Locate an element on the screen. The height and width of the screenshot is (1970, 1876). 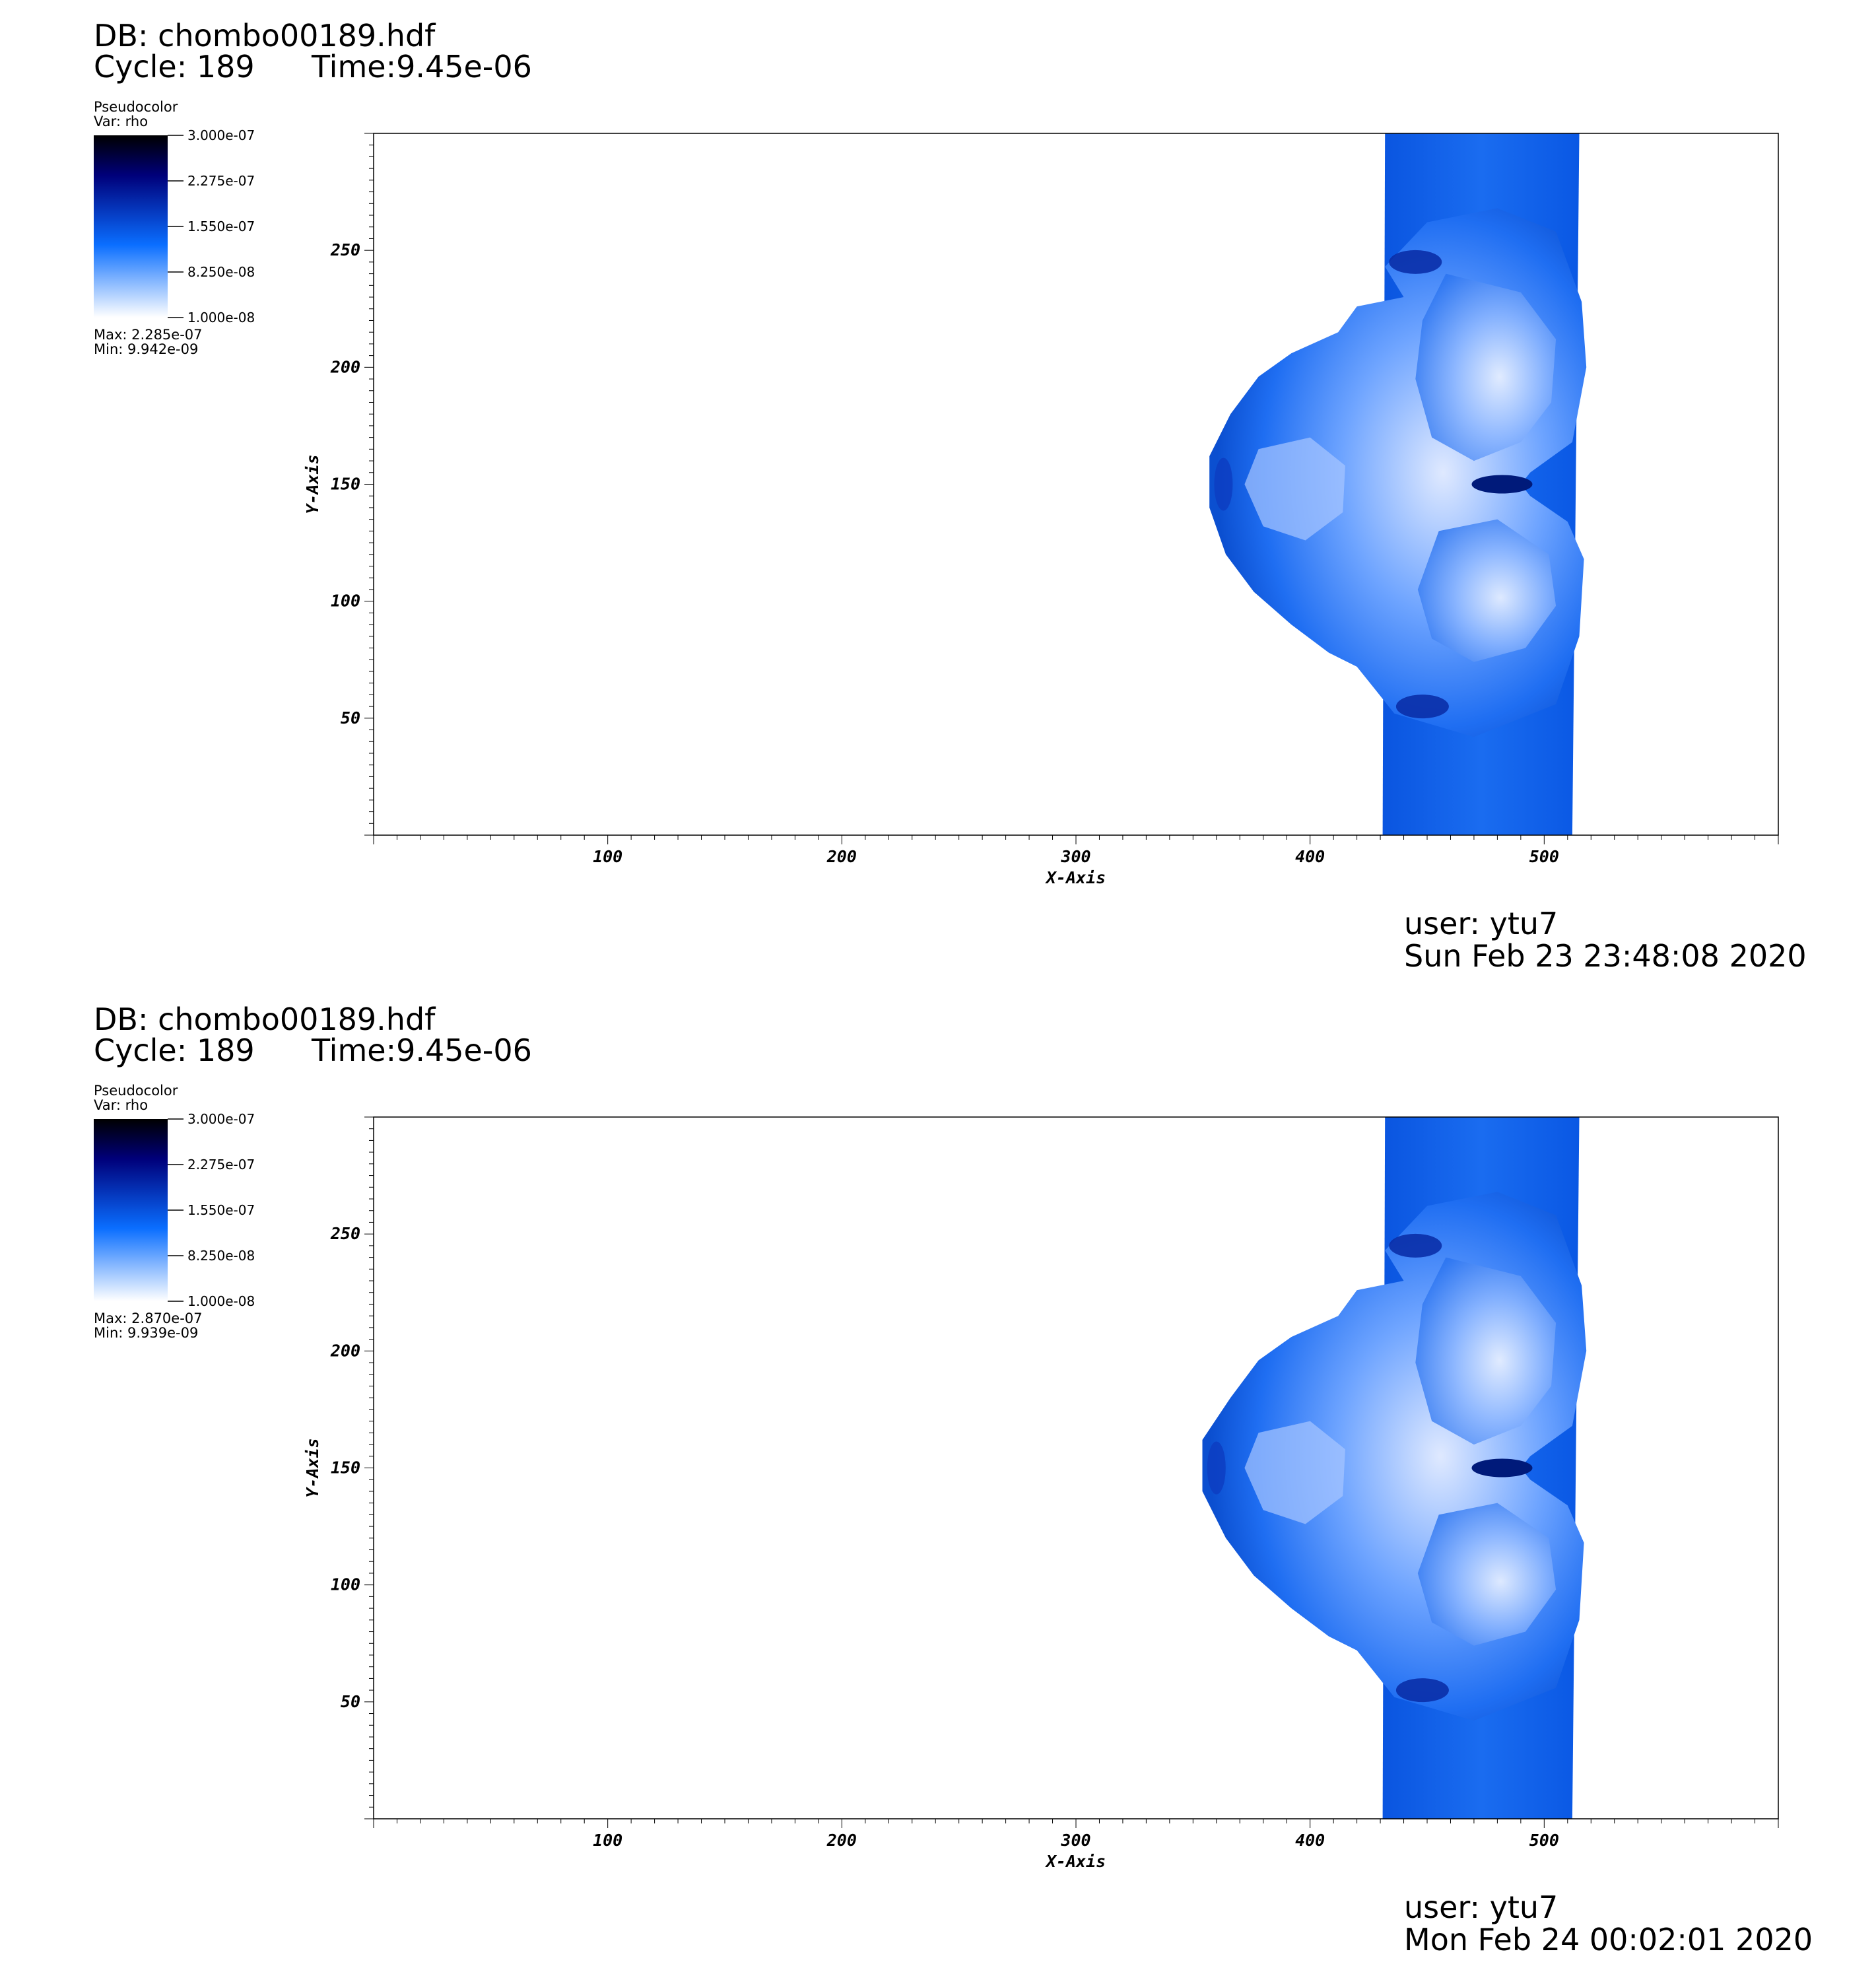
legend-min: Min: 9.942e-09 is located at coordinates (146, 349).